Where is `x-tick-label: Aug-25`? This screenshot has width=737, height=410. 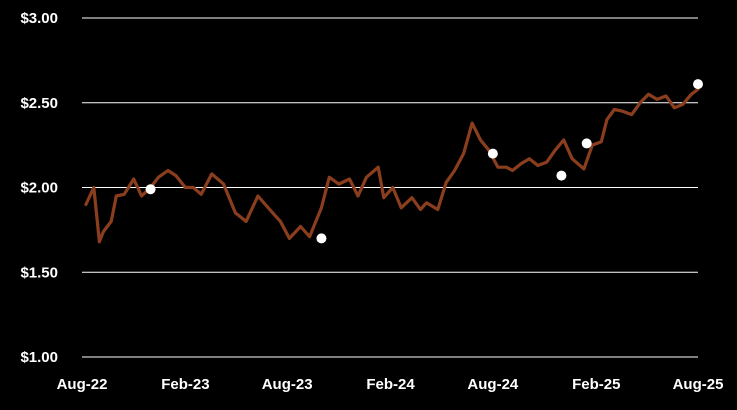 x-tick-label: Aug-25 is located at coordinates (698, 384).